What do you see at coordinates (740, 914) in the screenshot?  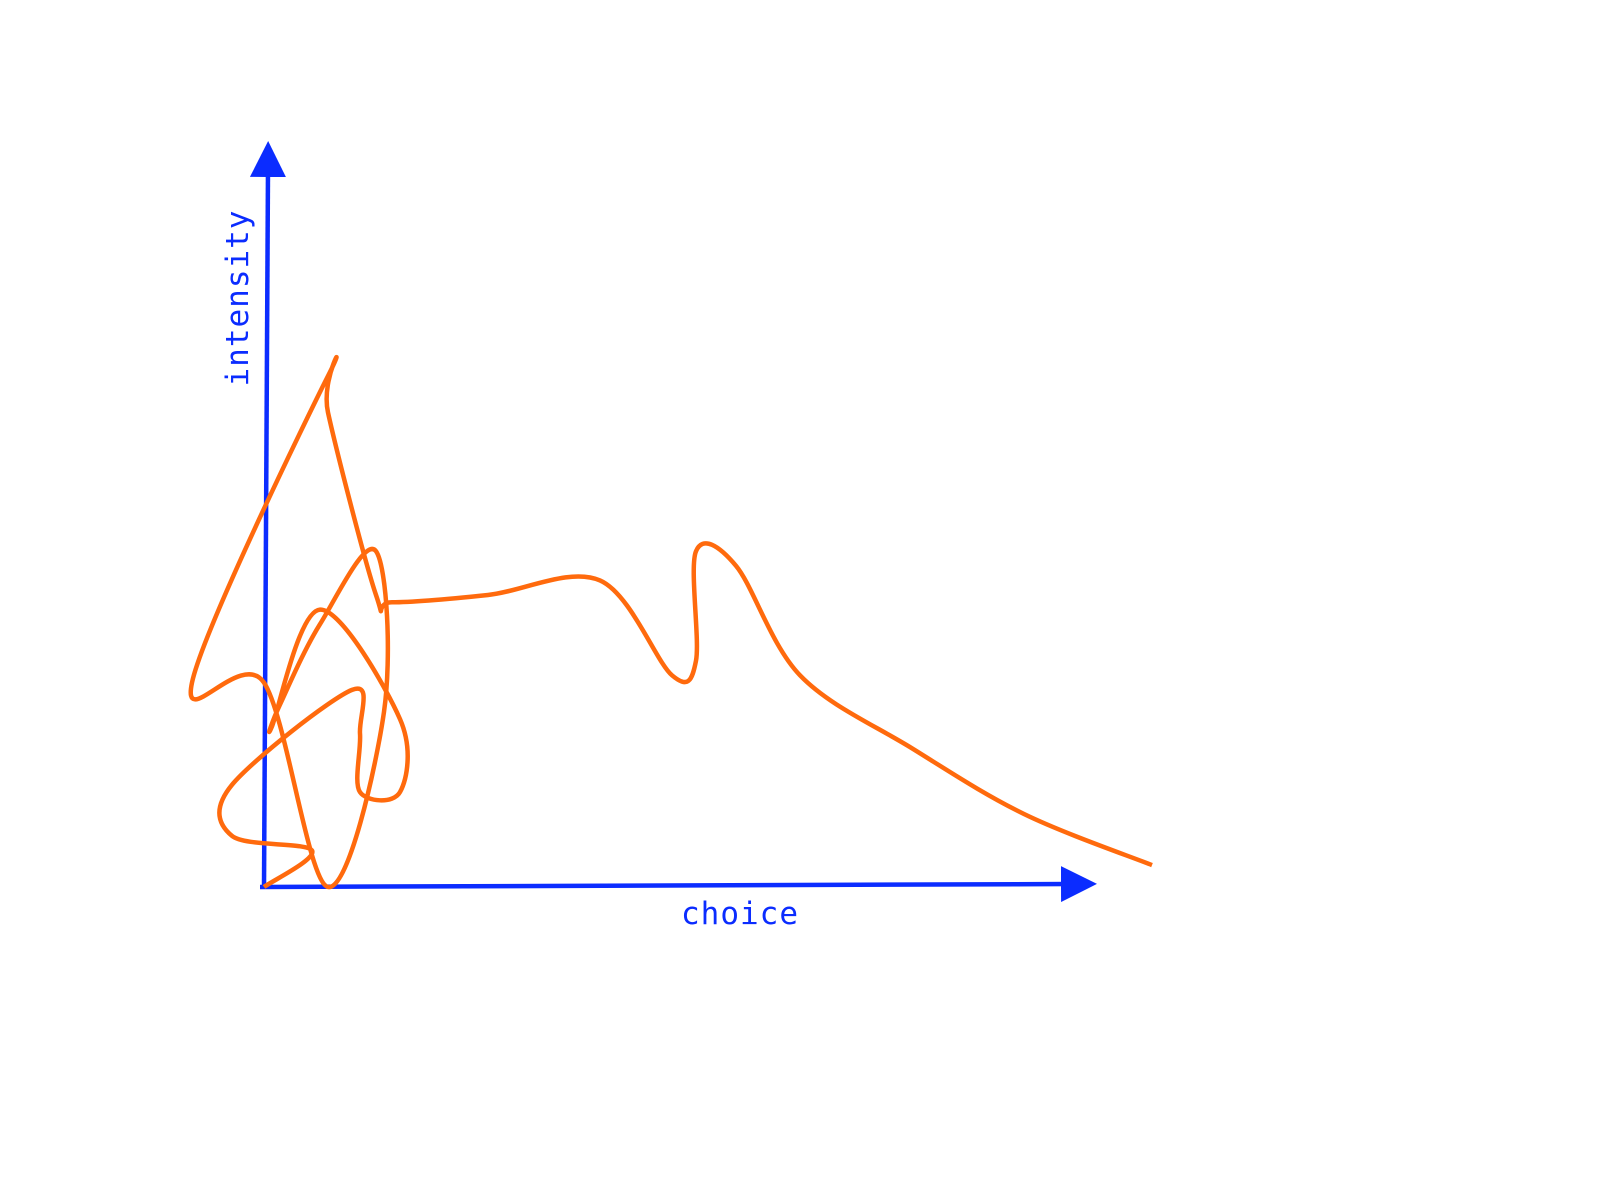 I see `x-axis-label: choice` at bounding box center [740, 914].